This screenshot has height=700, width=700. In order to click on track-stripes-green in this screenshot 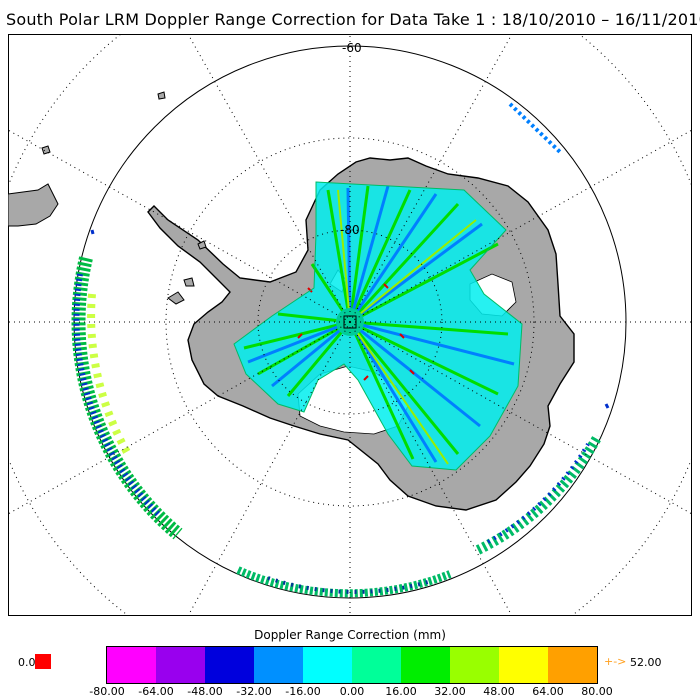, I will do `click(376, 322)`.